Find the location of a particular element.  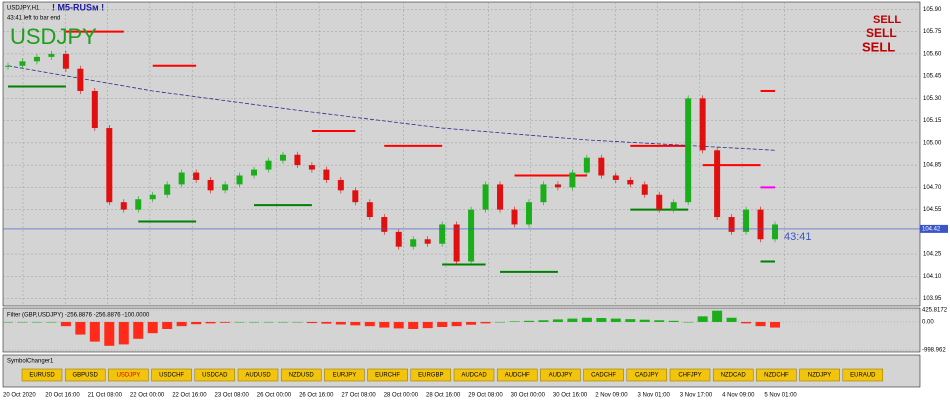

x-tick-label: 22 Oct 16:00 is located at coordinates (189, 396).